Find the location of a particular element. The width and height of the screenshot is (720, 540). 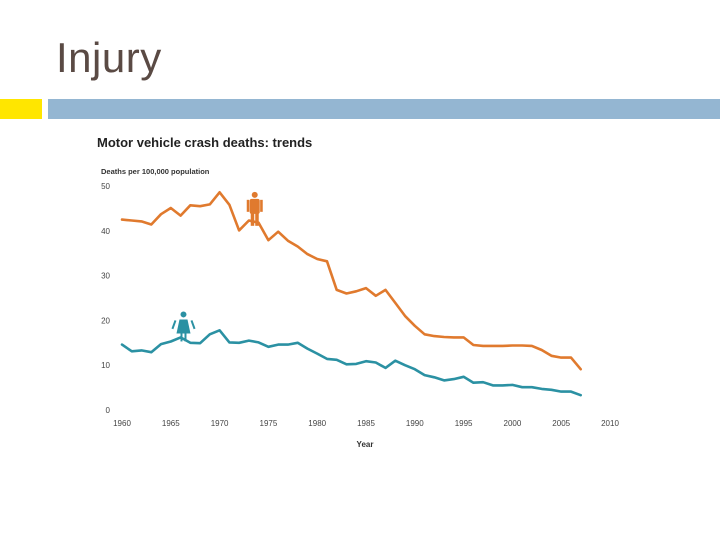

series-line-female is located at coordinates (351, 363).